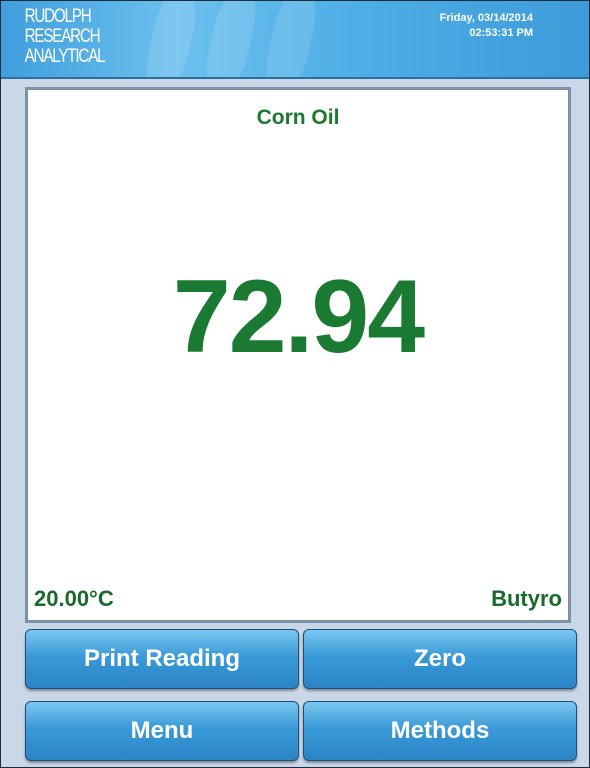  What do you see at coordinates (440, 731) in the screenshot?
I see `methods-button: Methods` at bounding box center [440, 731].